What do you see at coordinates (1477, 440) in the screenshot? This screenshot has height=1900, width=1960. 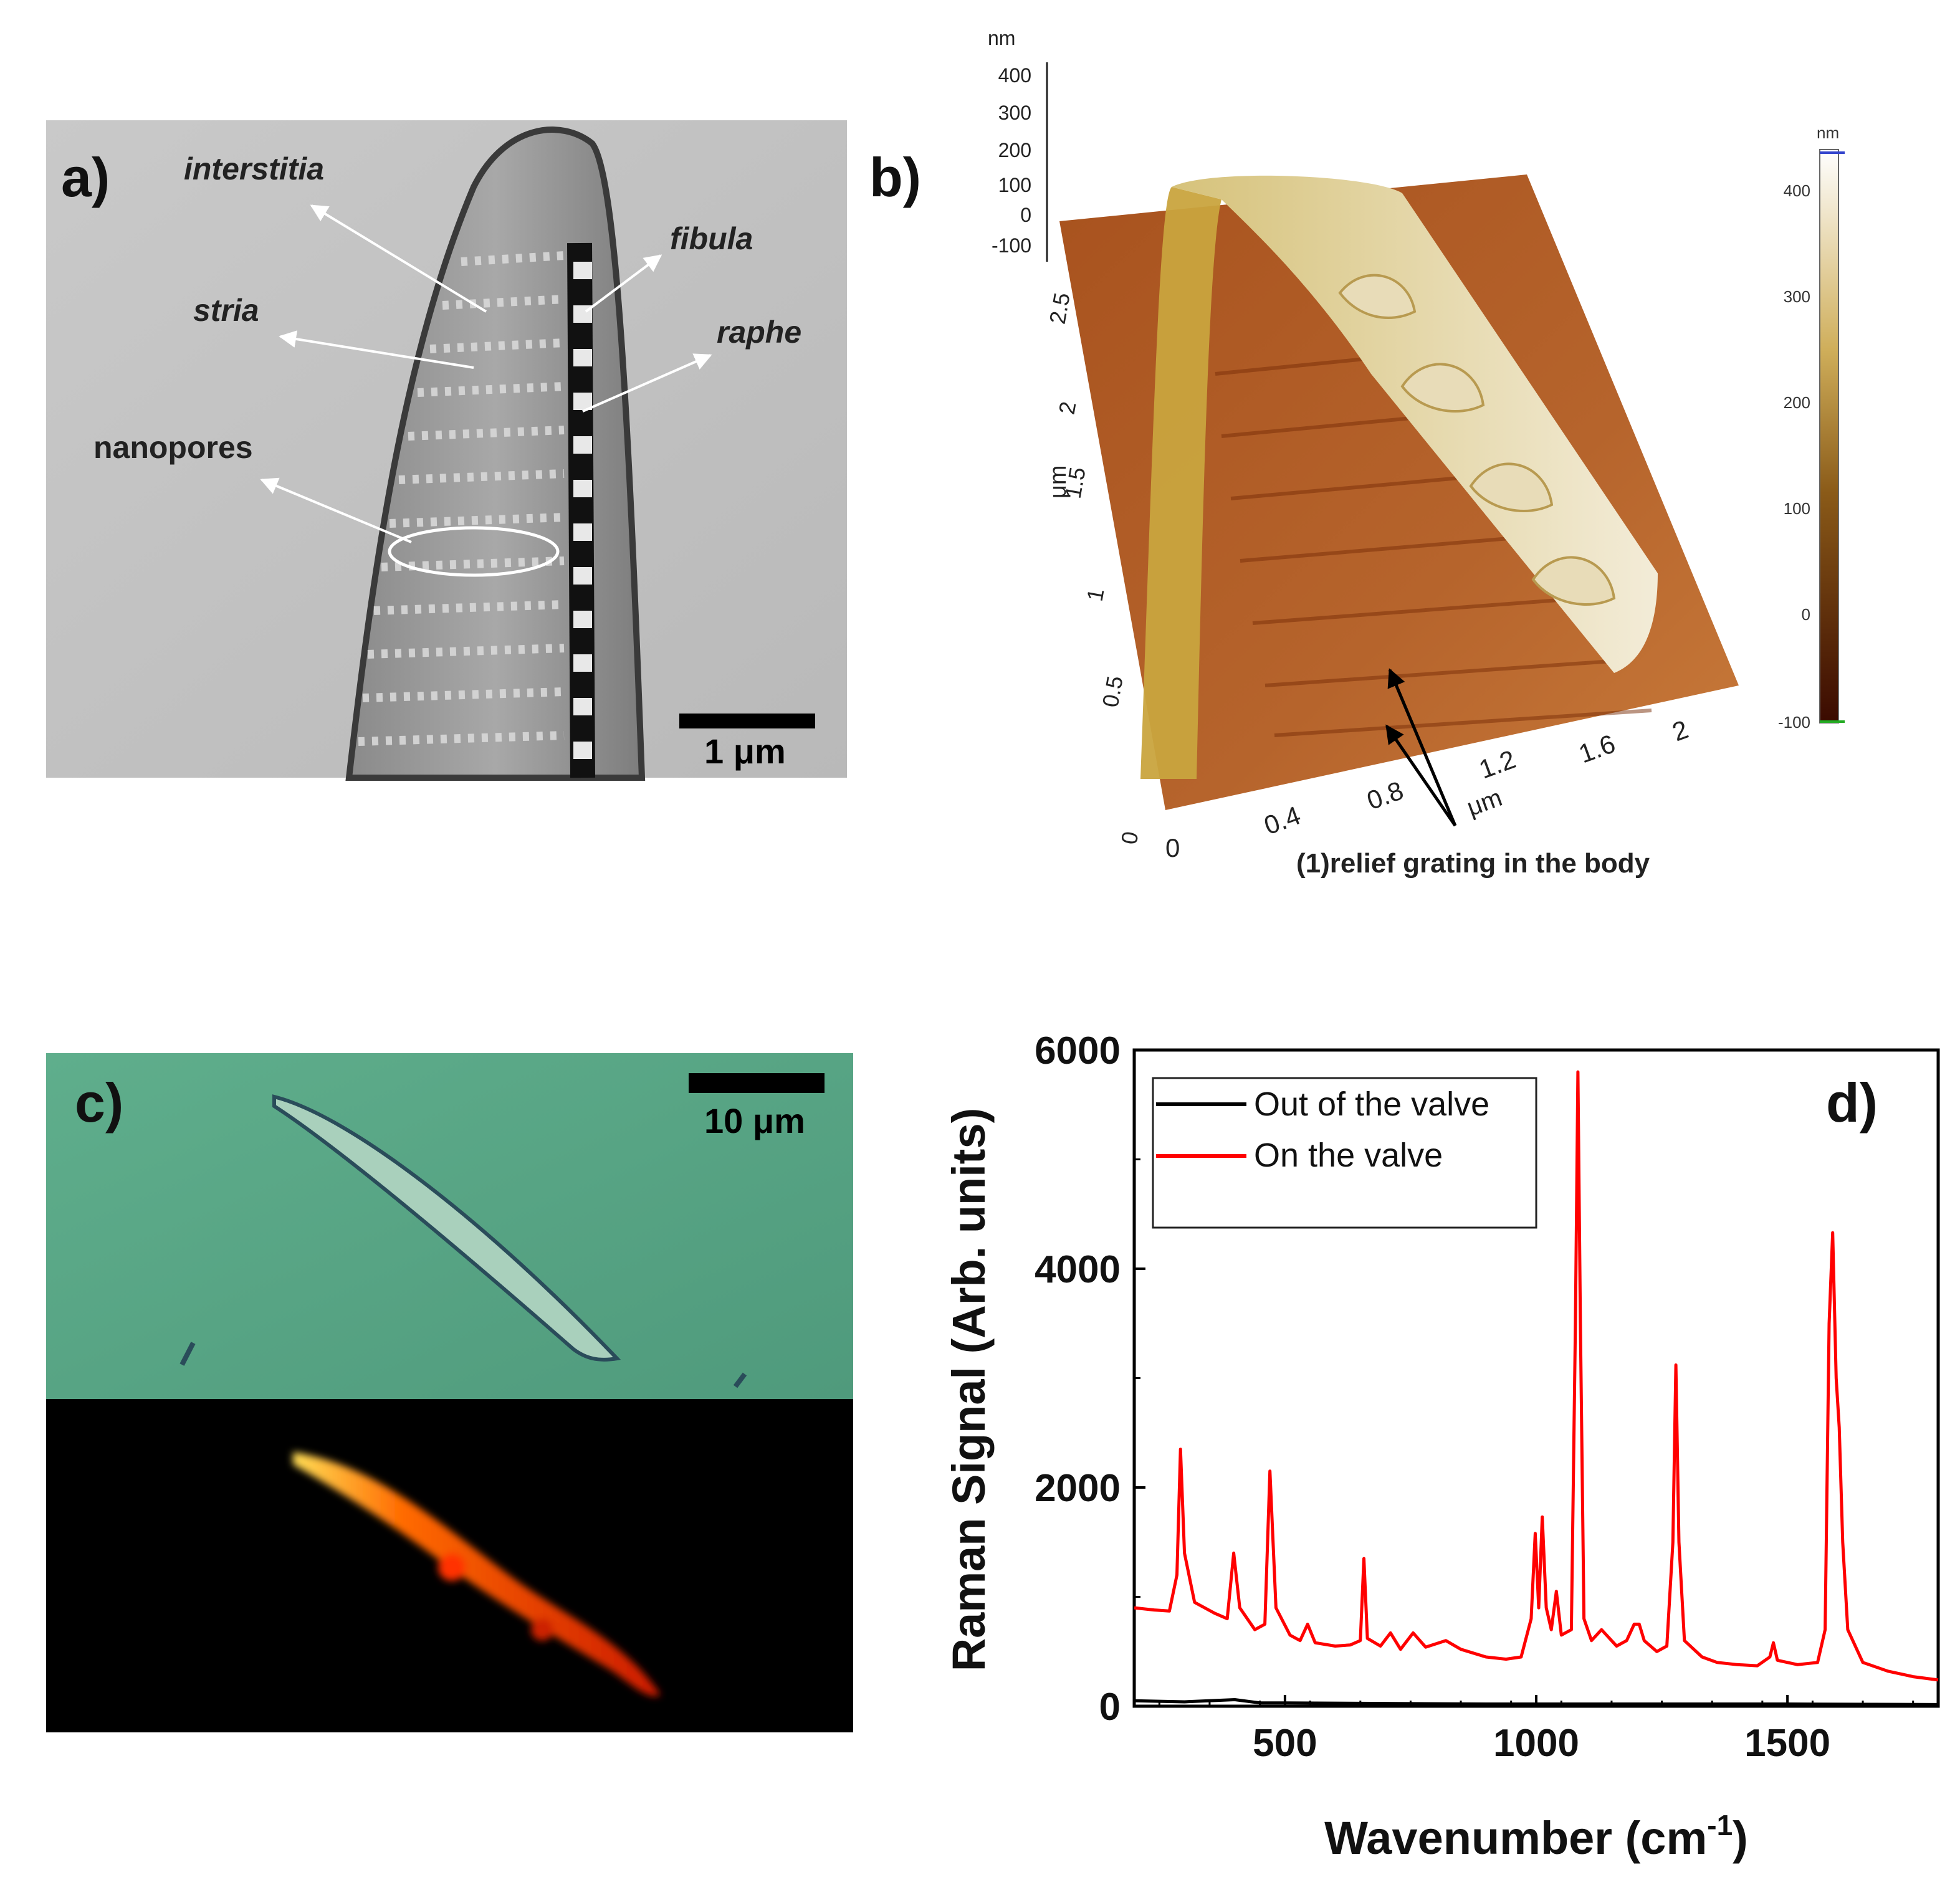 I see `afm-ridge-scallops` at bounding box center [1477, 440].